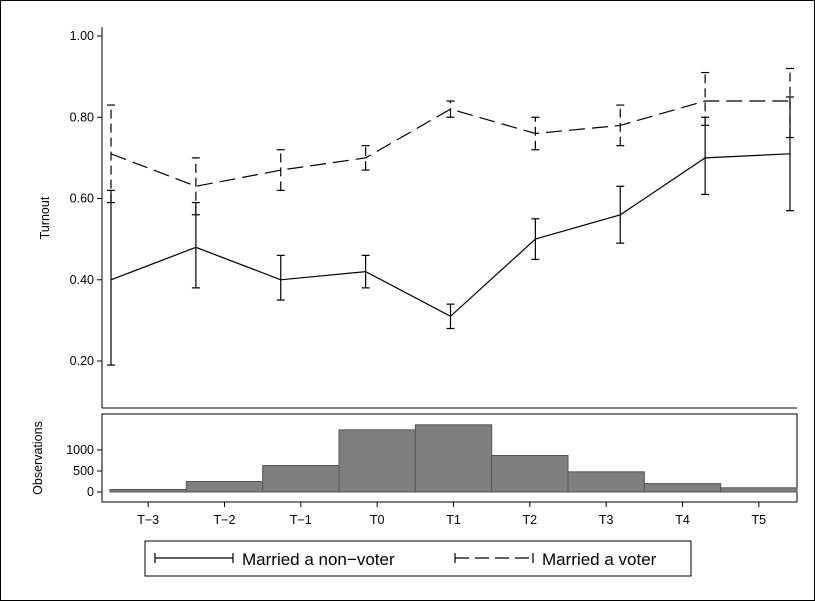 The height and width of the screenshot is (601, 815). I want to click on legend: Married a non−voter Married a voter, so click(418, 558).